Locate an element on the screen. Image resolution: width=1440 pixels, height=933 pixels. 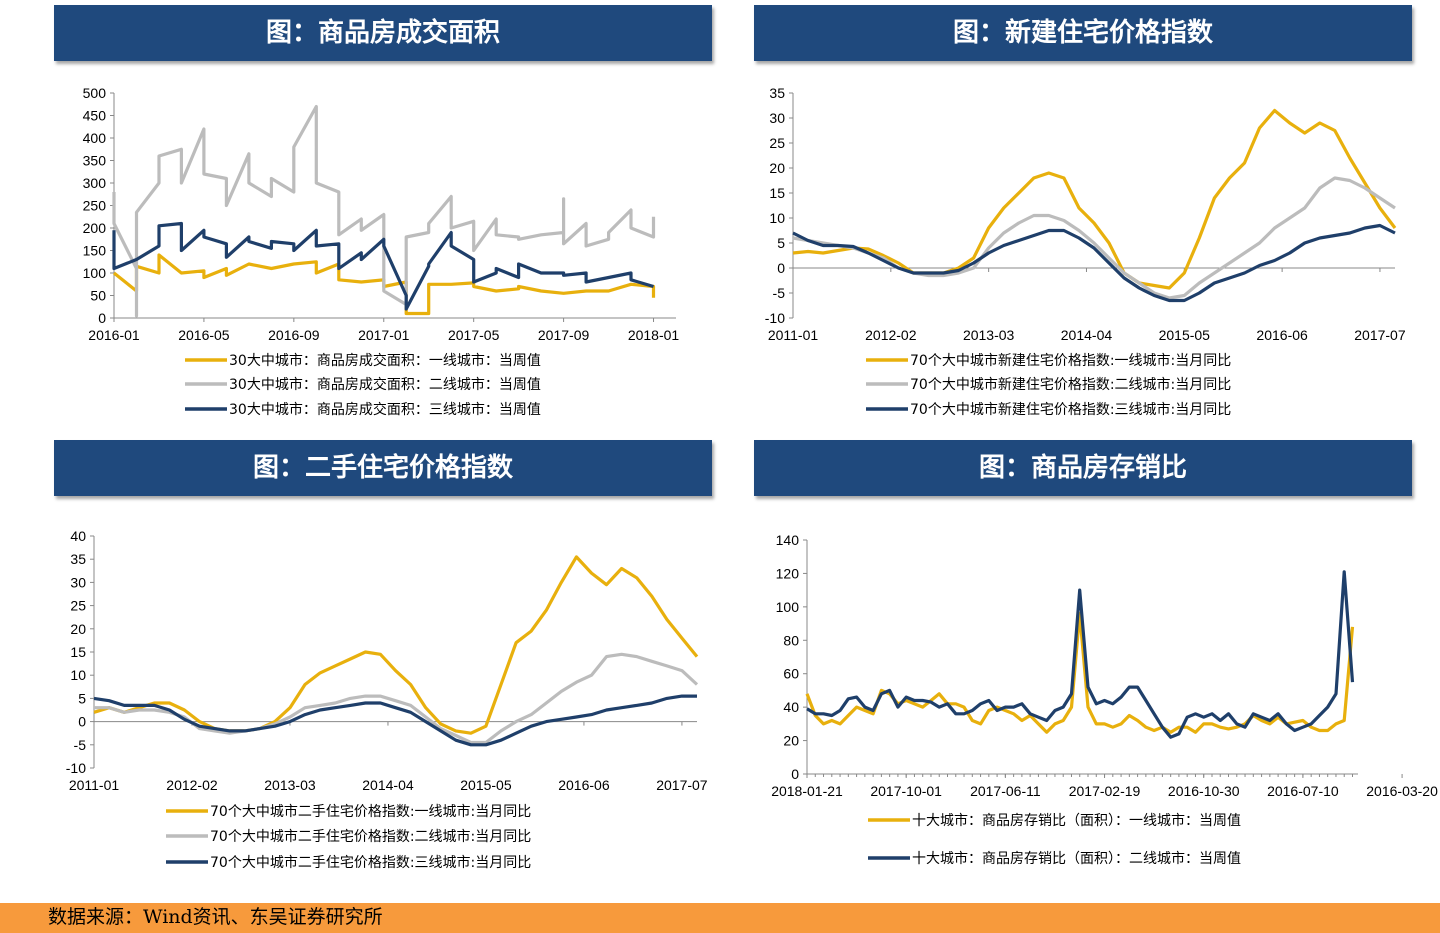
c2-y-tick-label: -5 is located at coordinates (779, 293).